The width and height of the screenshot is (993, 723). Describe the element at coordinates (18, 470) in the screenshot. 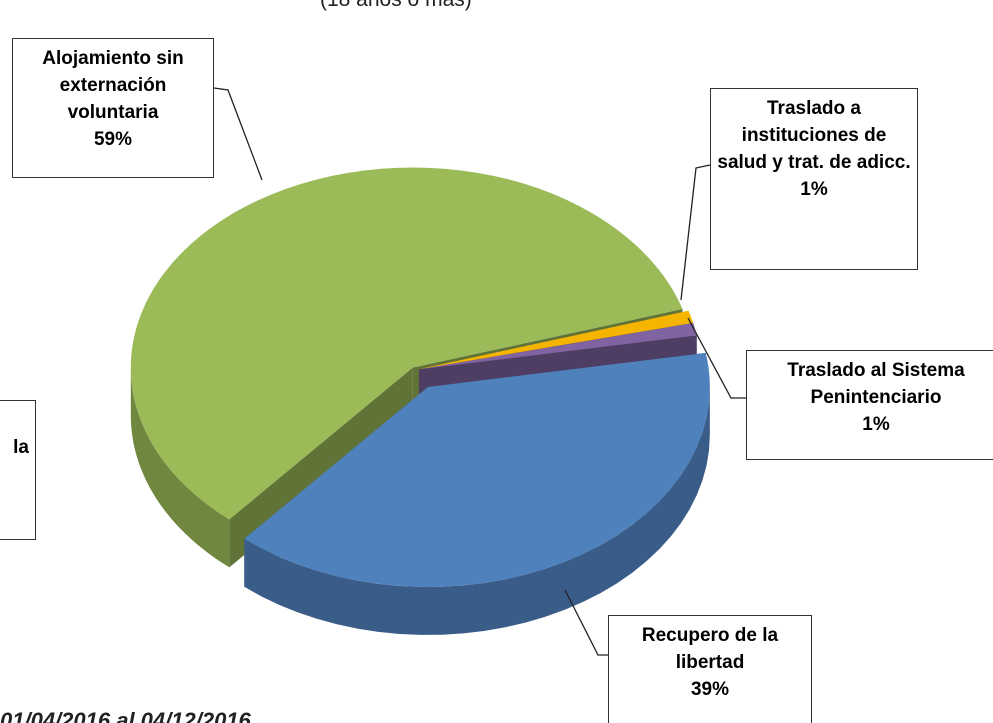

I see `annotation: la` at that location.